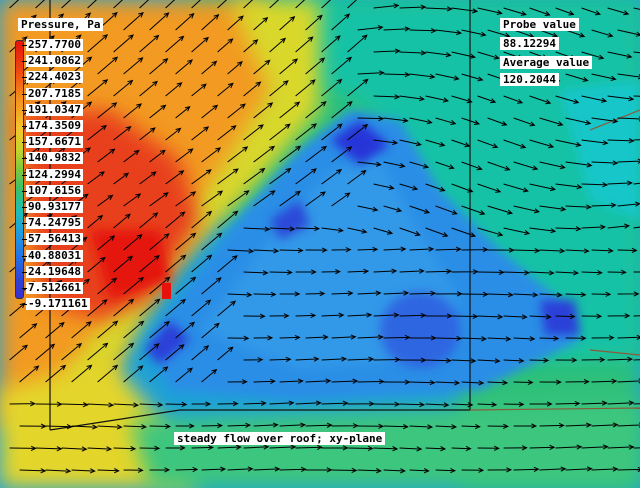  I want to click on average-value-label: Average value, so click(546, 62).